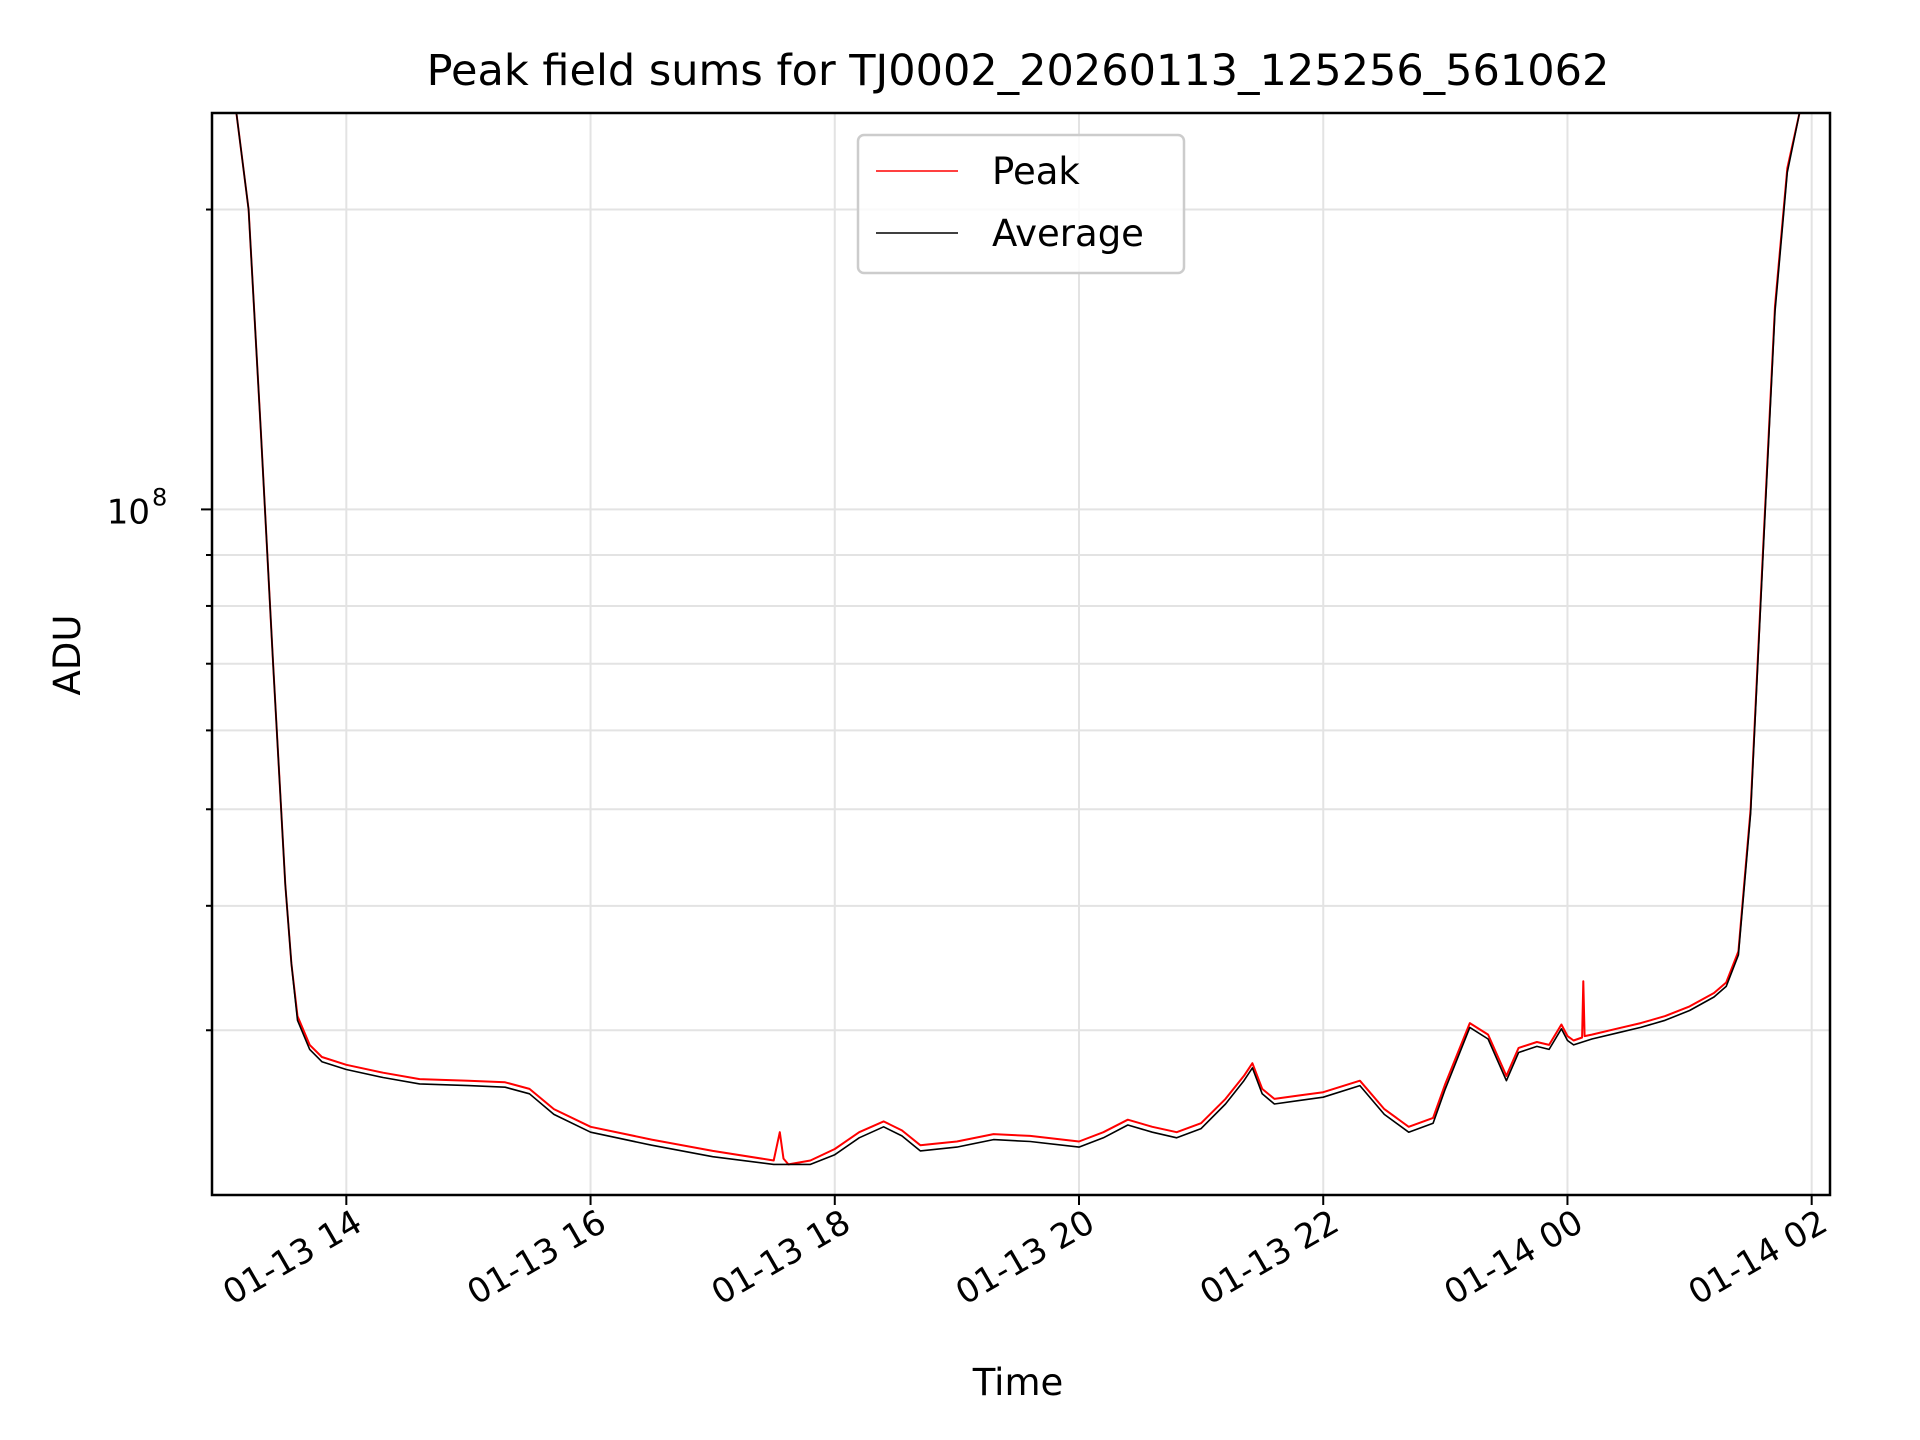 Image resolution: width=1920 pixels, height=1440 pixels. What do you see at coordinates (67, 655) in the screenshot?
I see `y-axis-label: ADU` at bounding box center [67, 655].